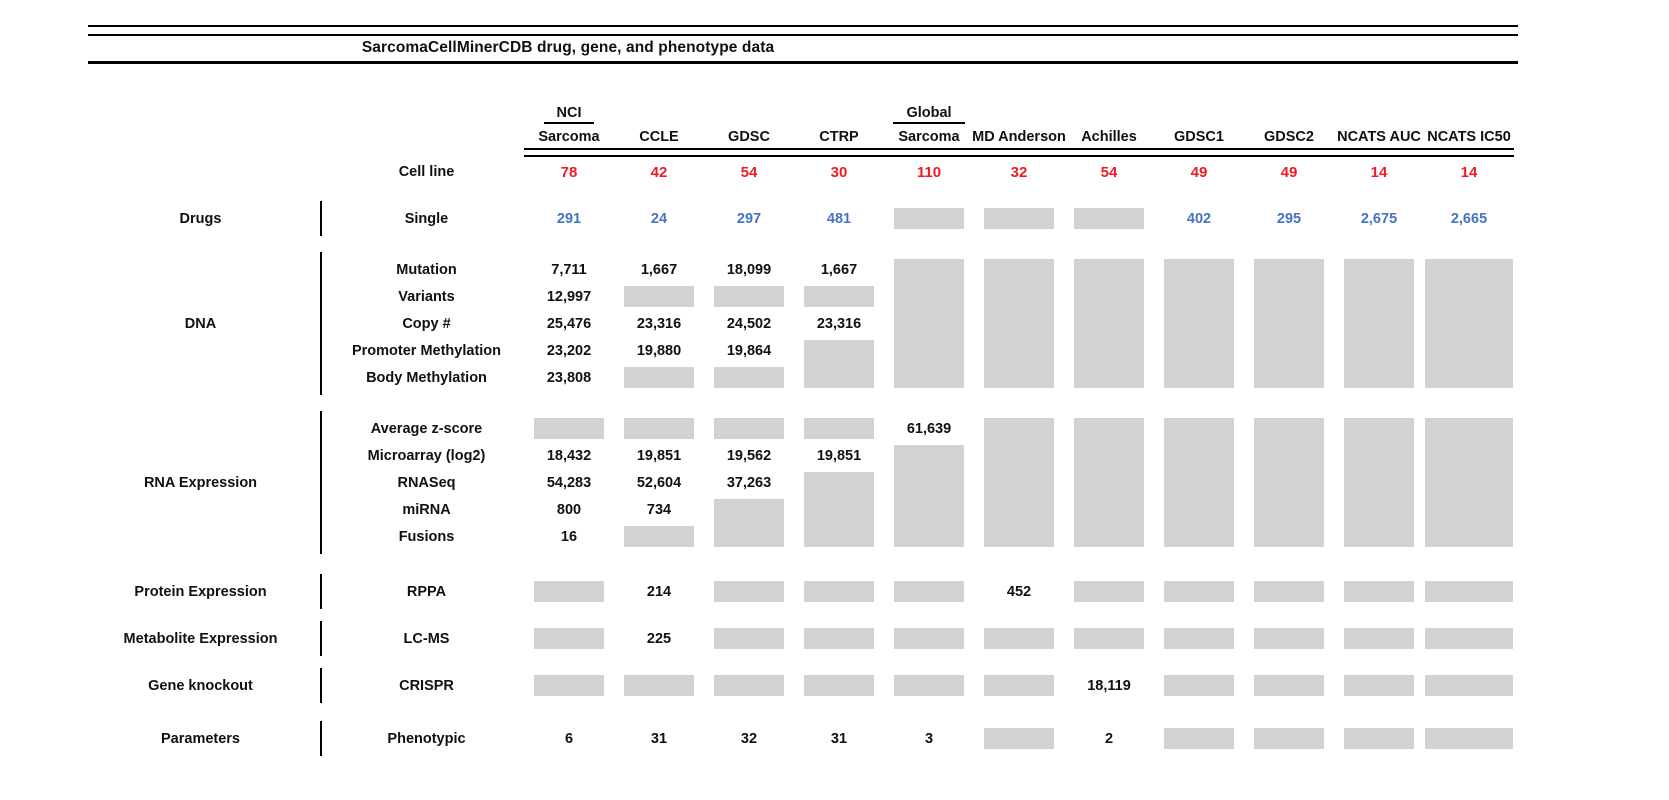 The image size is (1669, 800). Describe the element at coordinates (200, 591) in the screenshot. I see `category-label: Protein Expression` at that location.